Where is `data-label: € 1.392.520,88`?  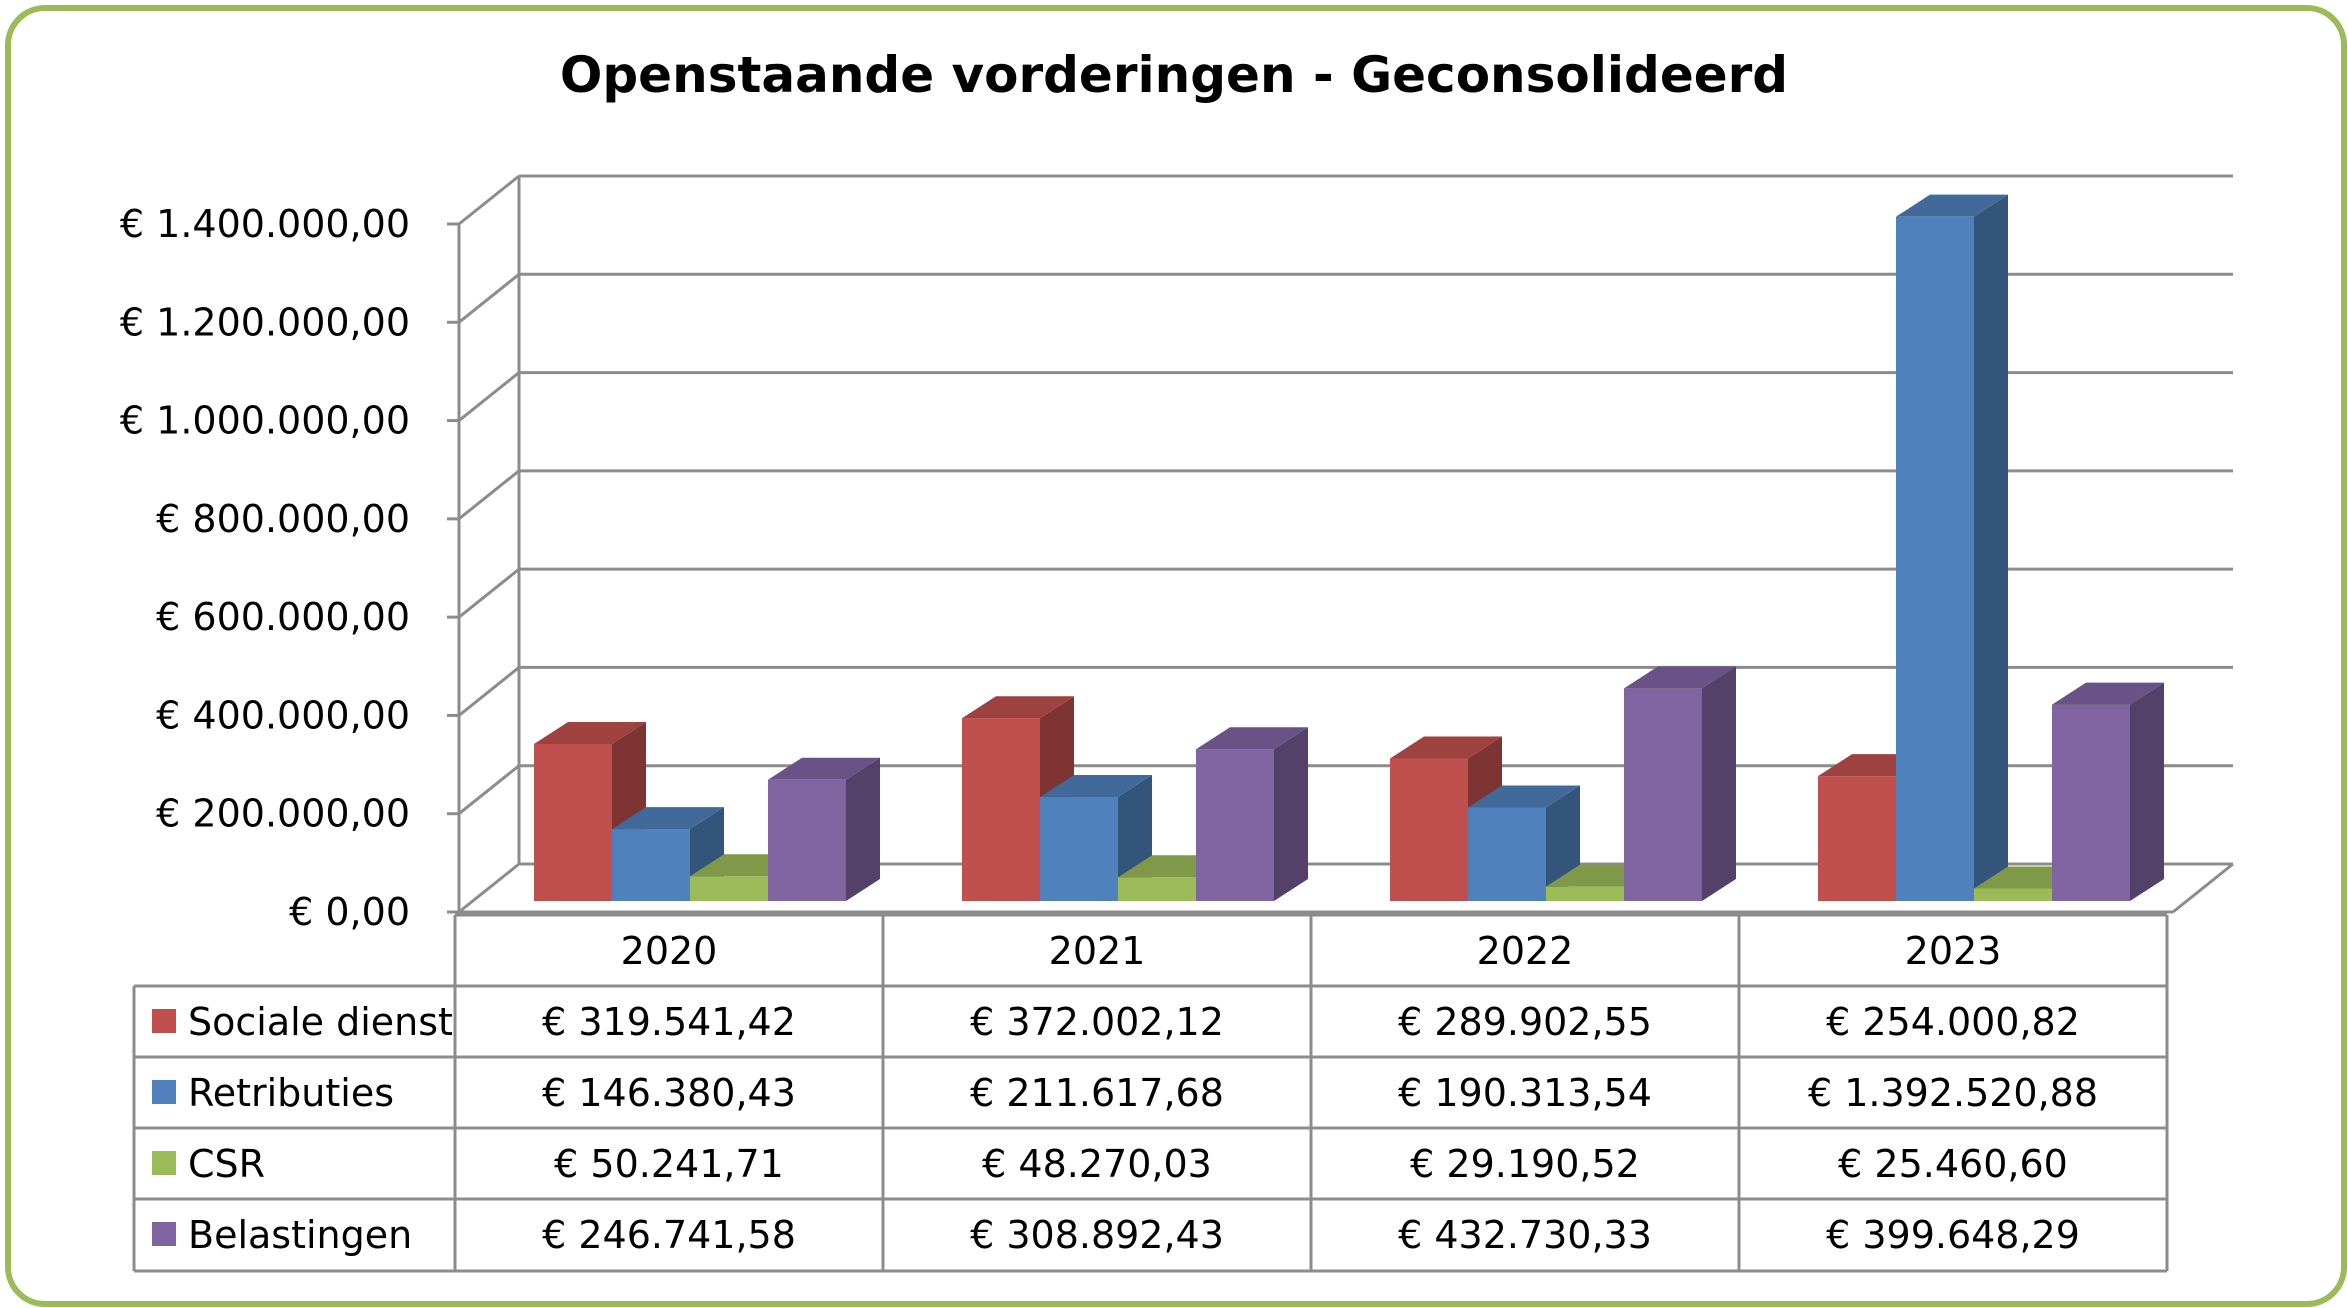 data-label: € 1.392.520,88 is located at coordinates (1953, 1093).